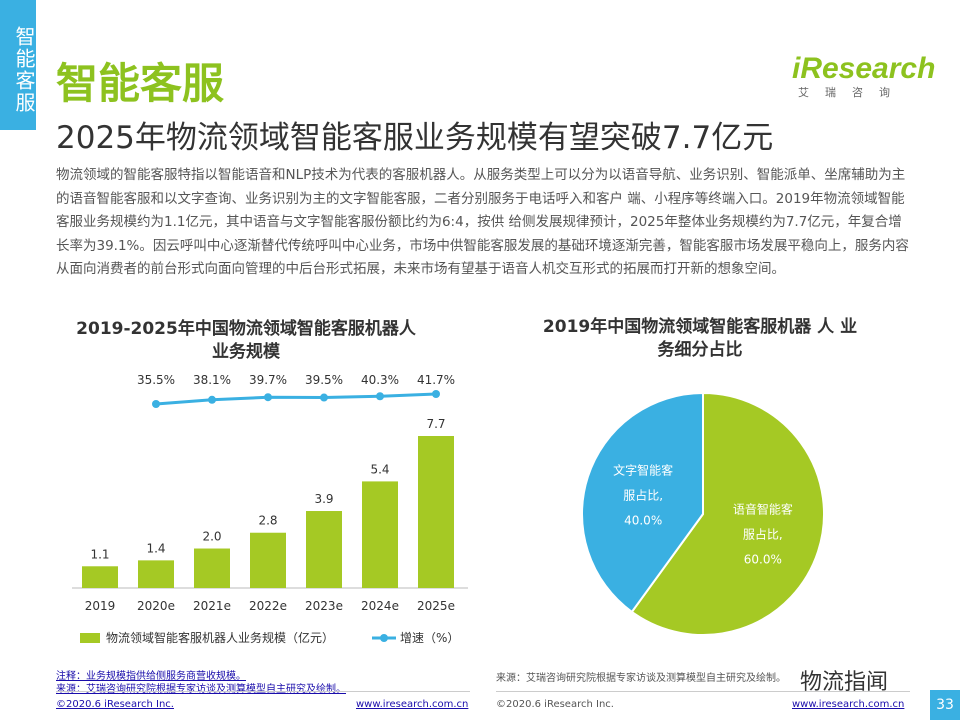 This screenshot has height=720, width=960. Describe the element at coordinates (436, 606) in the screenshot. I see `x-tick-label: 2025e` at that location.